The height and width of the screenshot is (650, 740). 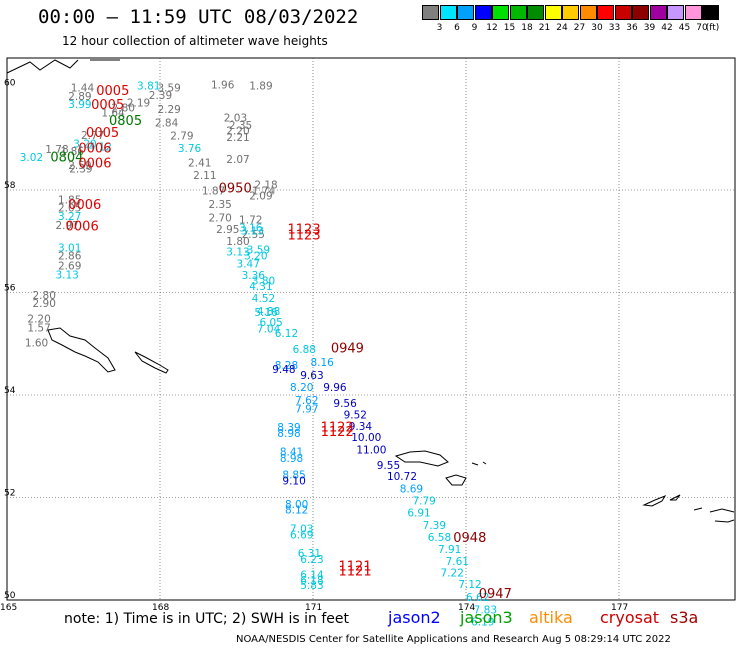 I want to click on wave-height-point: 11.00, so click(x=371, y=450).